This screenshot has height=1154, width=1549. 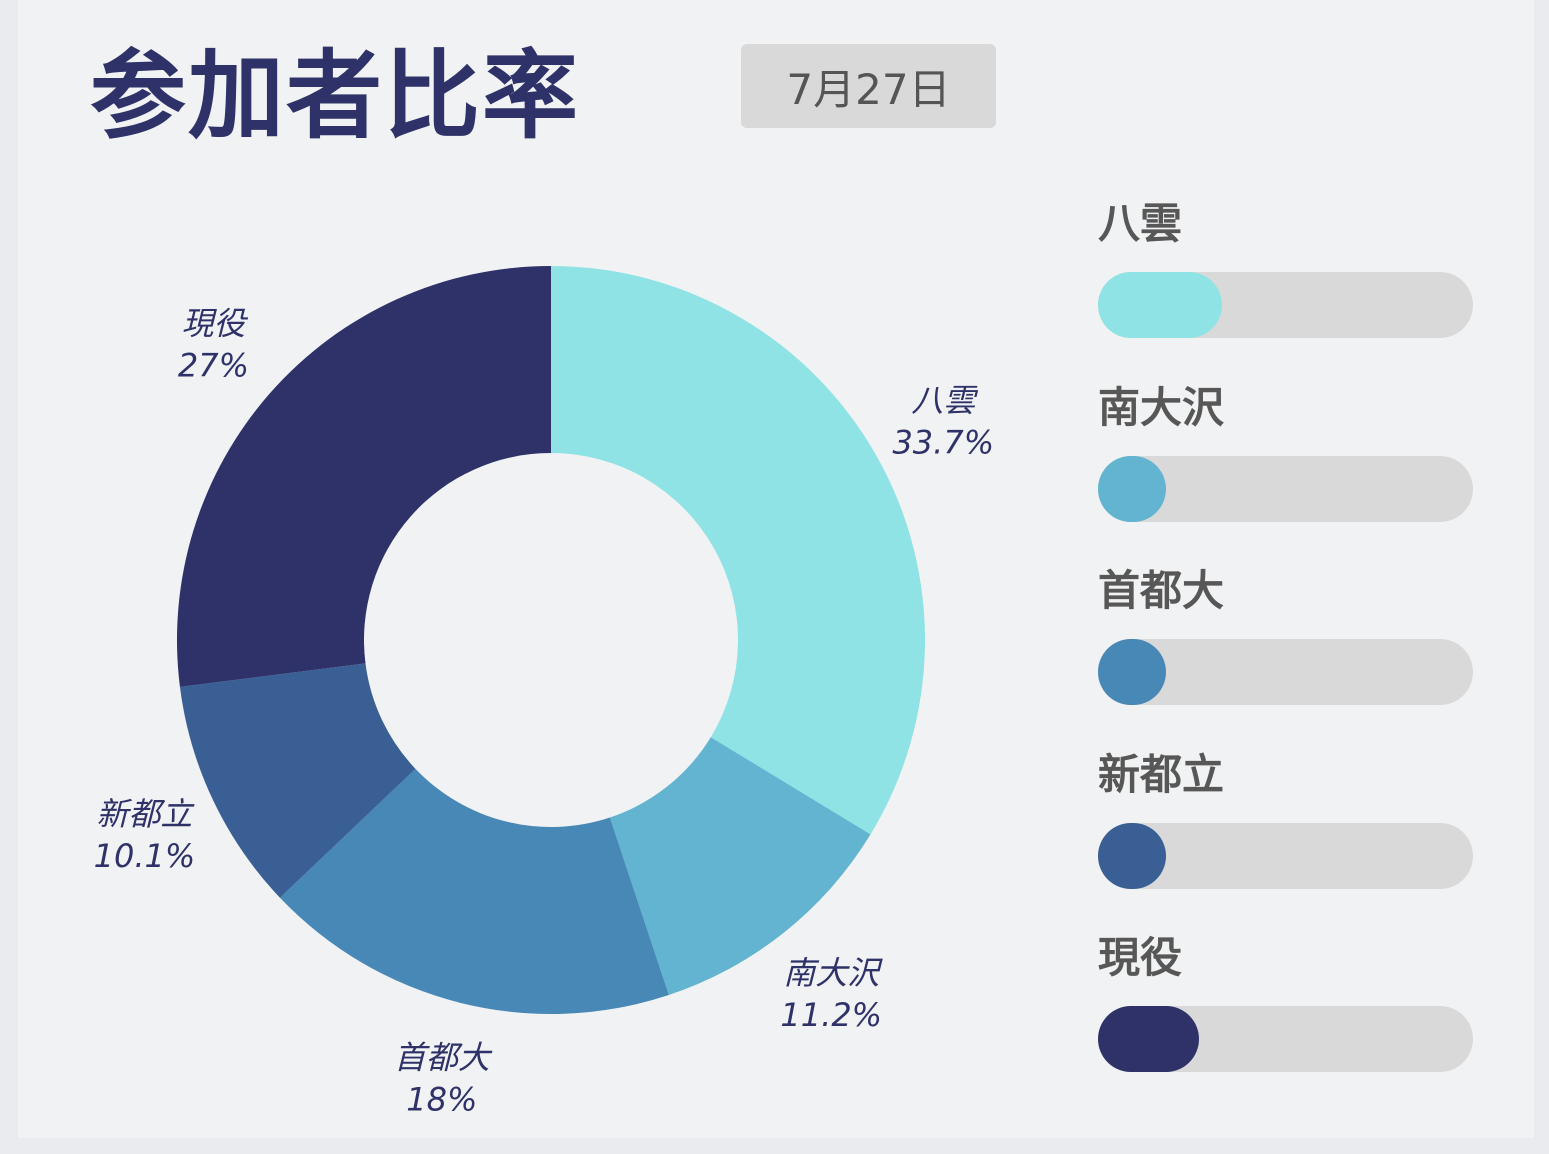 I want to click on slice-value-label: 33.7%, so click(x=943, y=443).